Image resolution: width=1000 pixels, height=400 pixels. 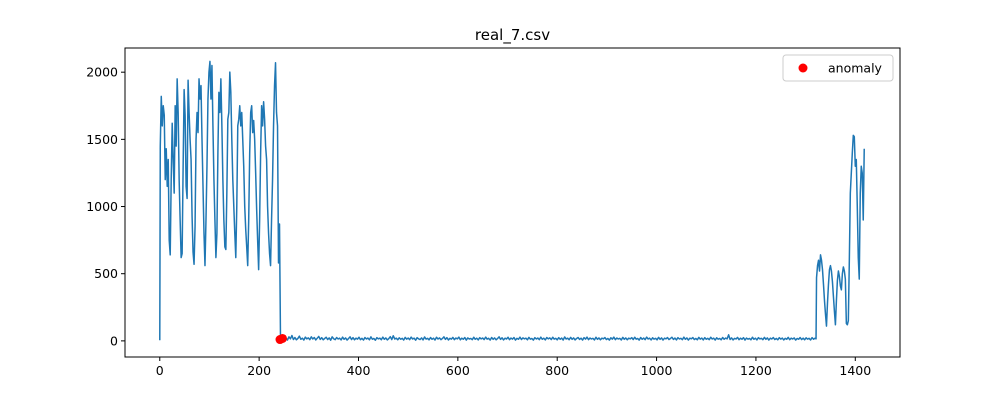 What do you see at coordinates (102, 72) in the screenshot?
I see `y-tick-label: 2000` at bounding box center [102, 72].